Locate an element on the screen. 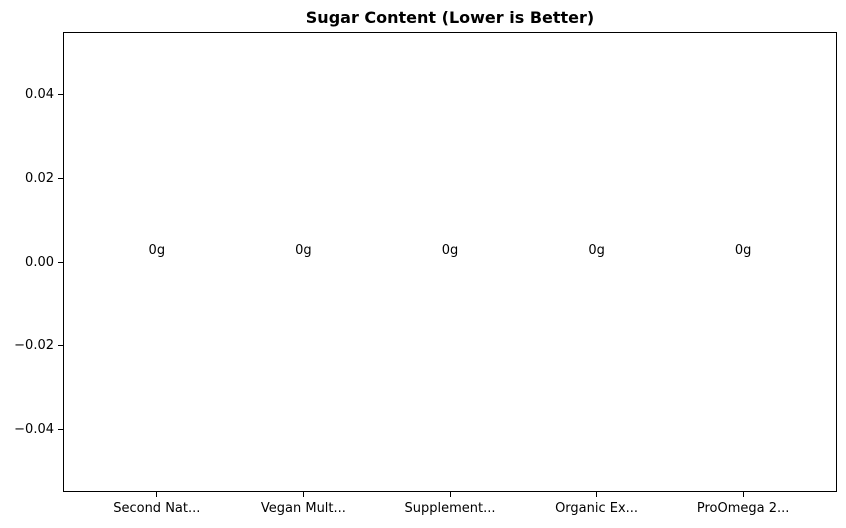  y-axis-tick-label: 0.04 is located at coordinates (39, 95).